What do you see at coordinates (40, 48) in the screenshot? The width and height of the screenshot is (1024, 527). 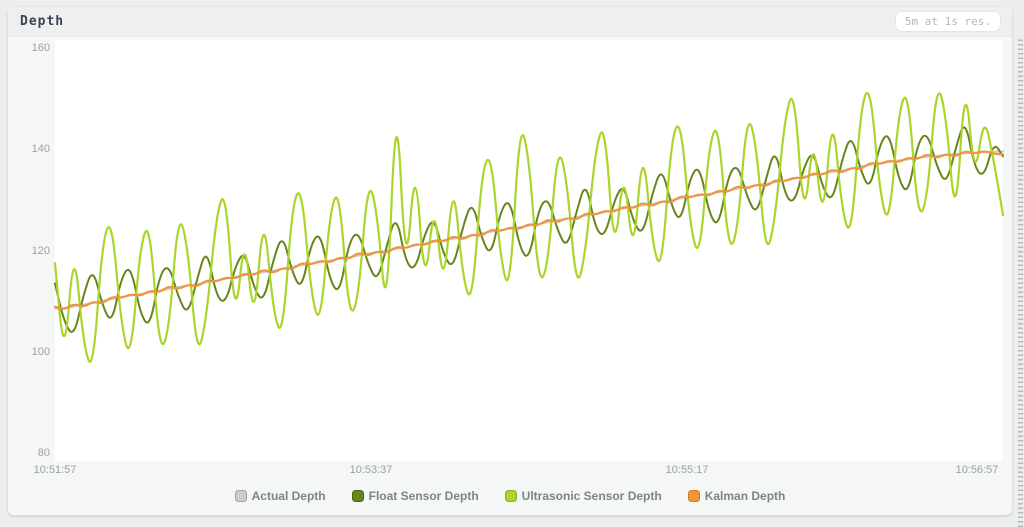 I see `y-tick-label: 160` at bounding box center [40, 48].